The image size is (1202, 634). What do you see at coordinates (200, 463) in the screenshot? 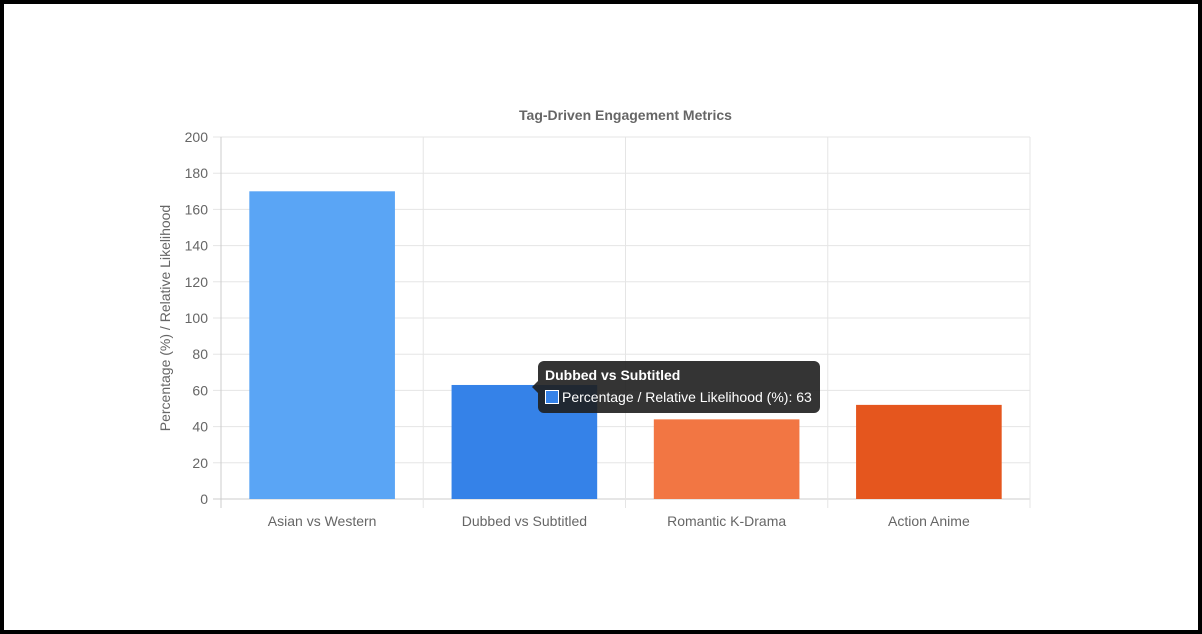
I see `y-tick-label: 20` at bounding box center [200, 463].